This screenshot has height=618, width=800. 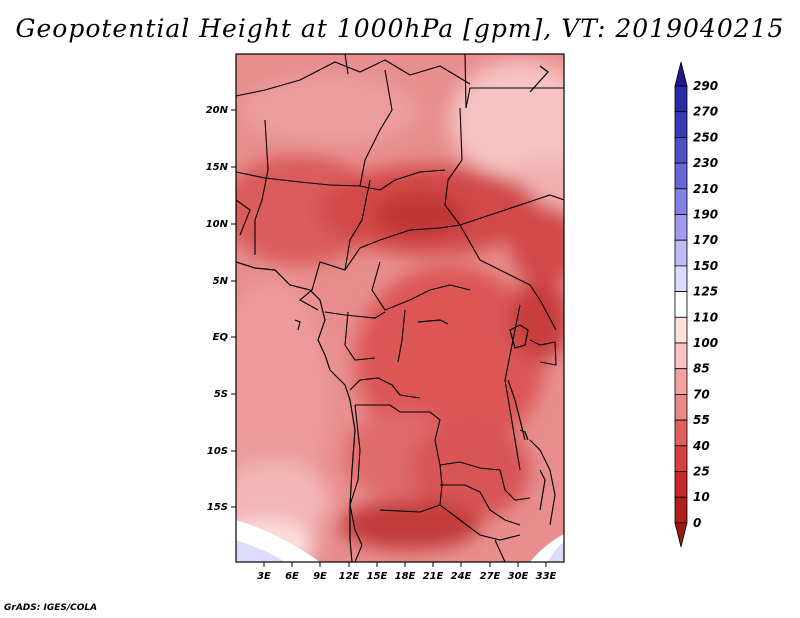 What do you see at coordinates (701, 472) in the screenshot?
I see `colorbar-label: 25` at bounding box center [701, 472].